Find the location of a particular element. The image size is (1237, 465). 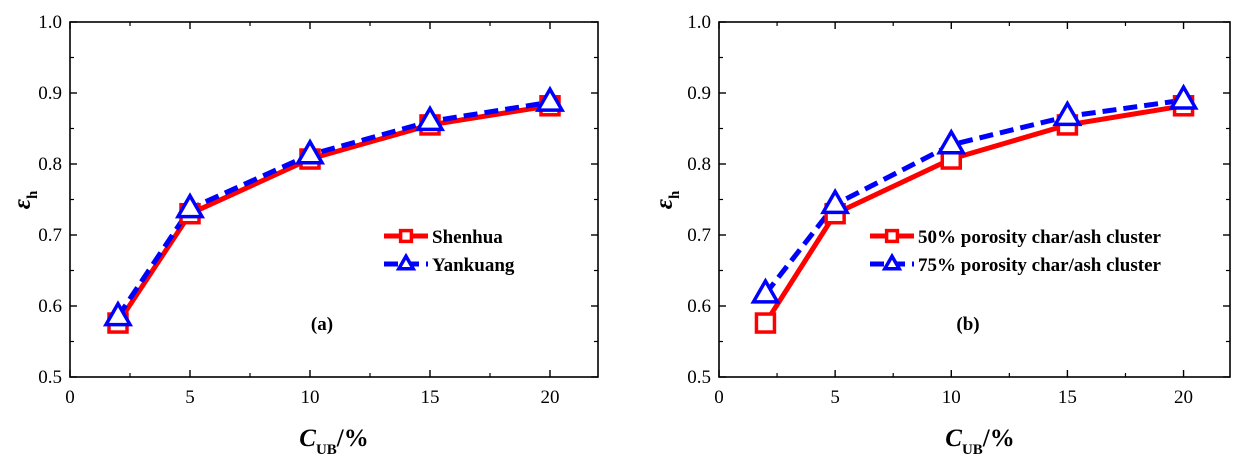

legend-label-2: Yankuang is located at coordinates (473, 265).